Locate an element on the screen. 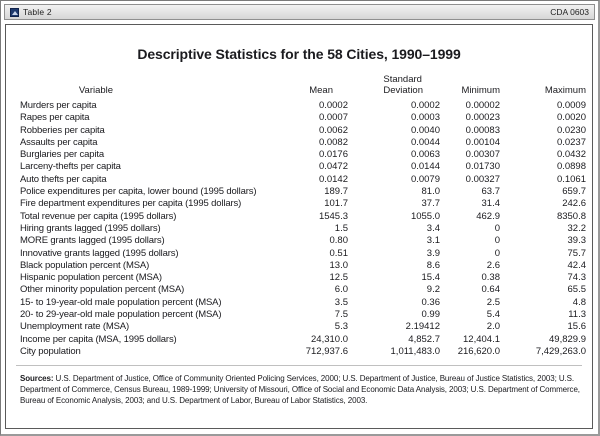  variable-cell: Innovative grants lagged (1995 dollars) is located at coordinates (99, 253).